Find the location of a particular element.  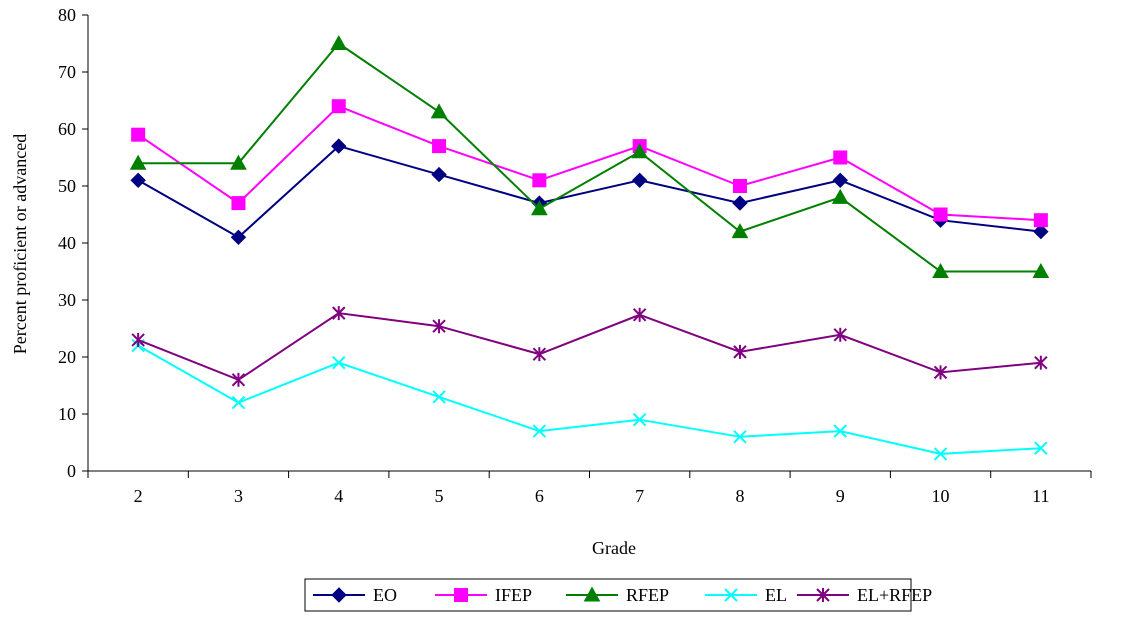

x-tick-label: 2 is located at coordinates (138, 496).